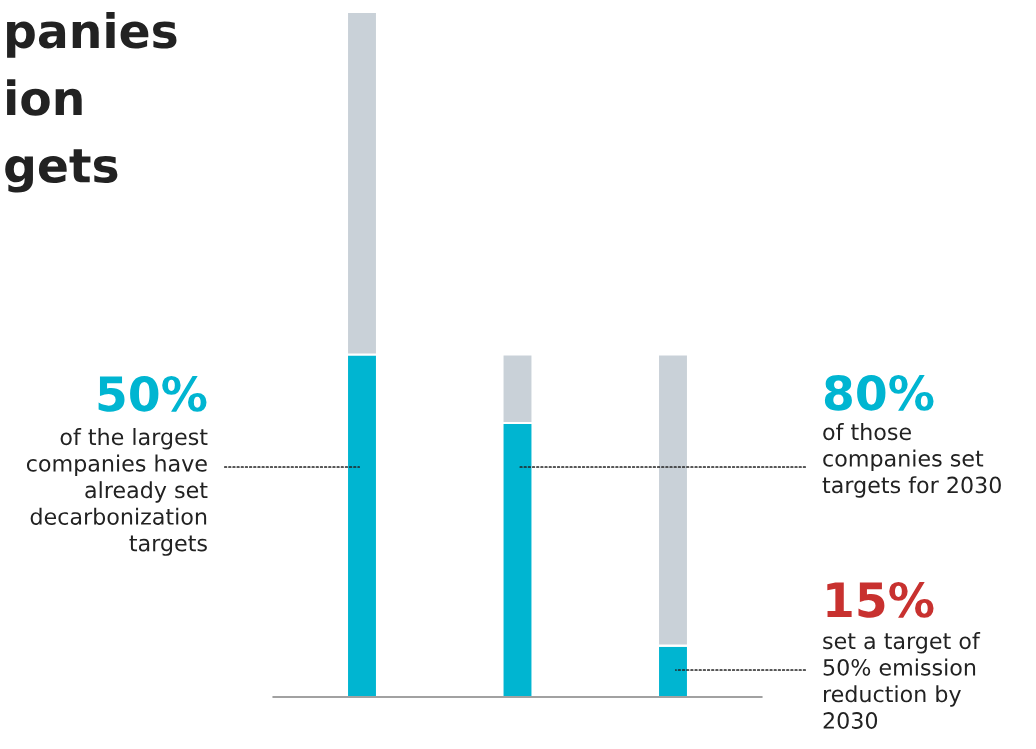 The image size is (1036, 749). What do you see at coordinates (91, 102) in the screenshot?
I see `text: panies ion gets` at bounding box center [91, 102].